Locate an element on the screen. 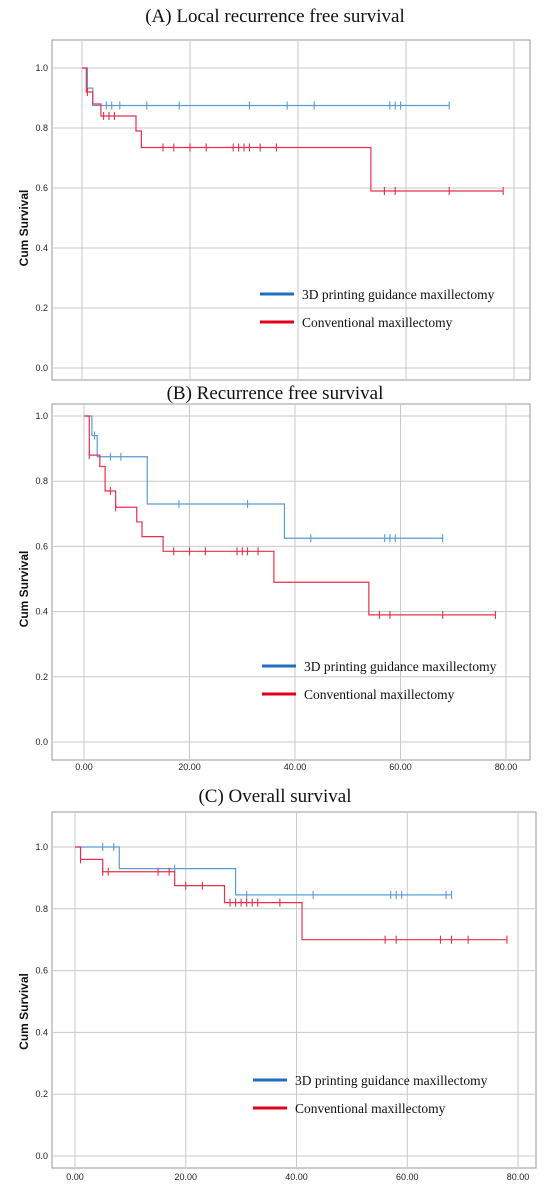  panel-c-title: (C) Overall survival is located at coordinates (275, 796).